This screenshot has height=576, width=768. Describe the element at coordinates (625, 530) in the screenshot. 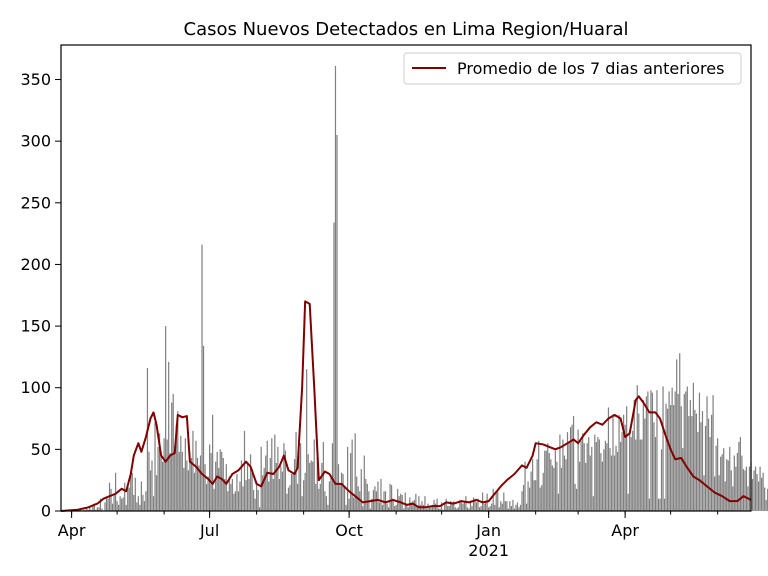

I see `x-tick-label: Apr` at that location.